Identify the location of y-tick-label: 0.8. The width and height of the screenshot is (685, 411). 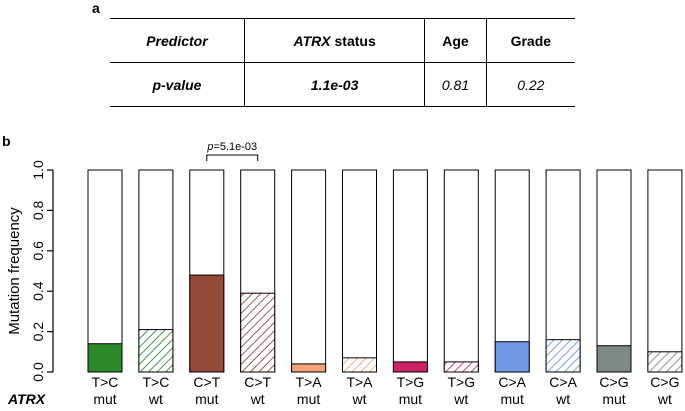
(38, 210).